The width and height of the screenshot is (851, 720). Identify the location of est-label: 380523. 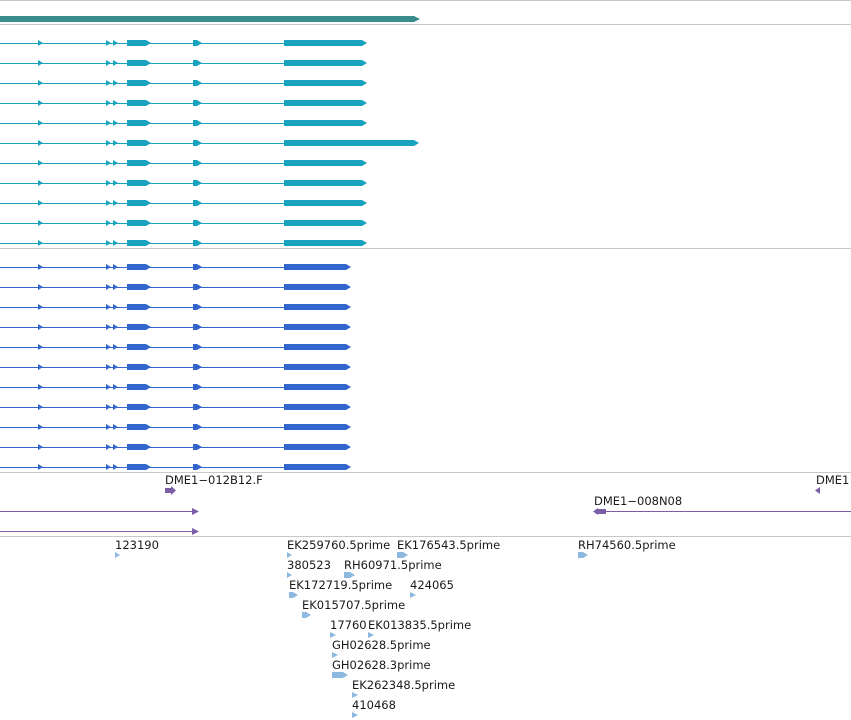
(309, 565).